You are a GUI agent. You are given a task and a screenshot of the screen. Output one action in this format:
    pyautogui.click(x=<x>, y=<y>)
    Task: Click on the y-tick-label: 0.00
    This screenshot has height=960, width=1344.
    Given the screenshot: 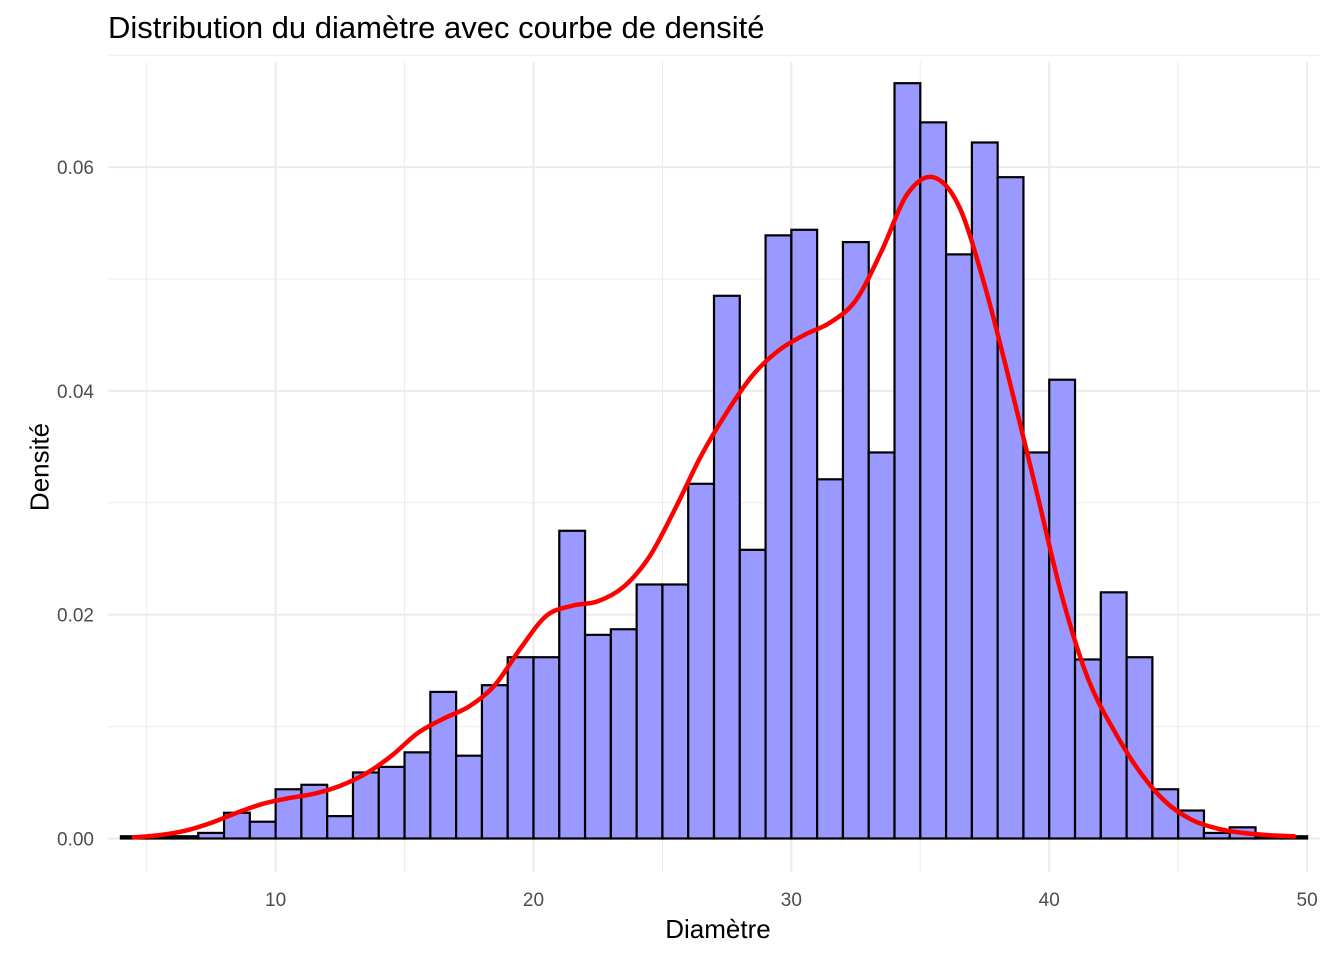 What is the action you would take?
    pyautogui.click(x=75, y=840)
    